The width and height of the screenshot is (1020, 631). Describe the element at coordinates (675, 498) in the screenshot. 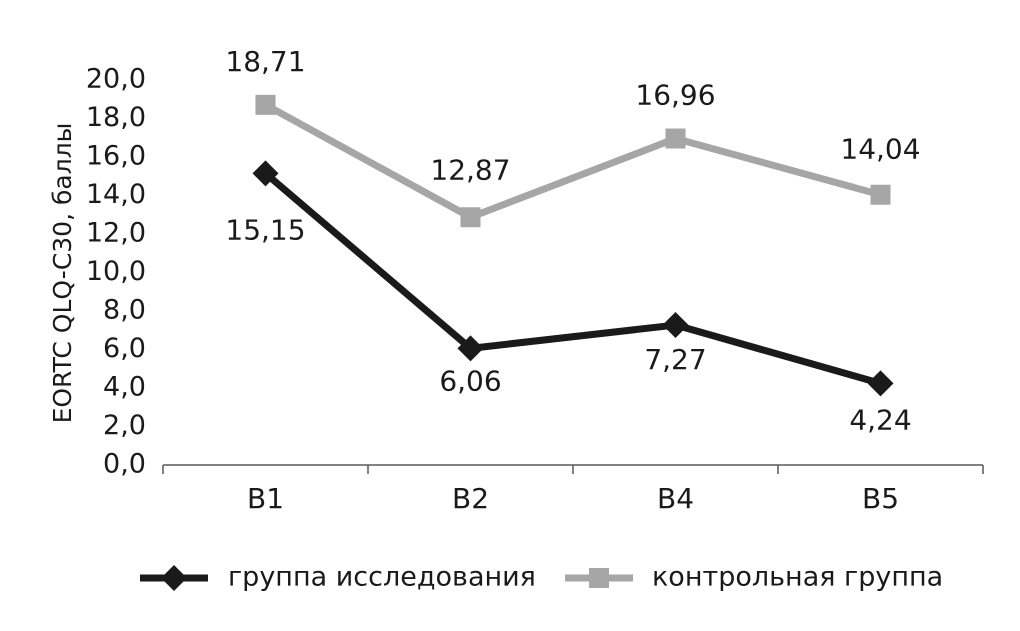

I see `x-tick-label: B4` at that location.